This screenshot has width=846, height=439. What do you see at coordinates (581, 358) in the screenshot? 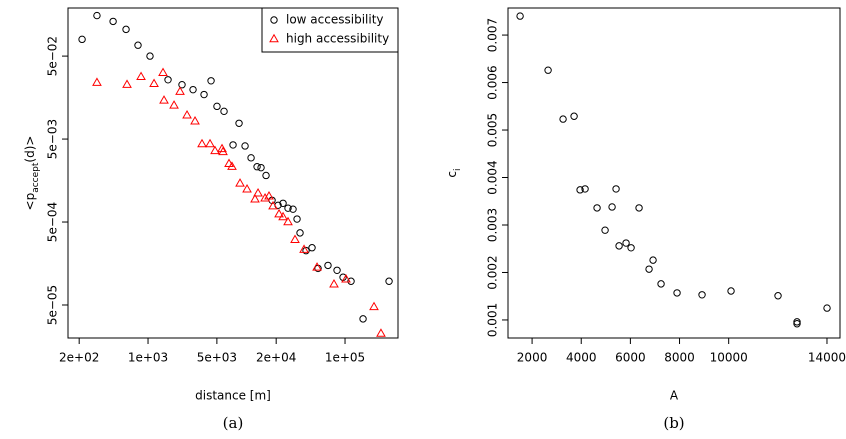
I see `x-tick-label: 4000` at bounding box center [581, 358].